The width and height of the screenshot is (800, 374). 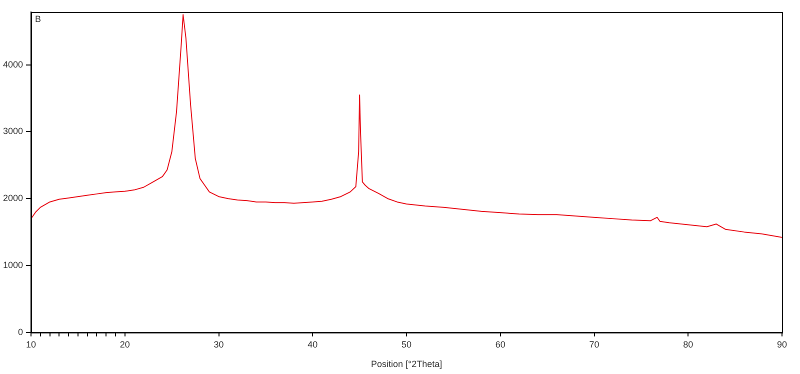 I want to click on y-tick-label: 1000, so click(x=13, y=265).